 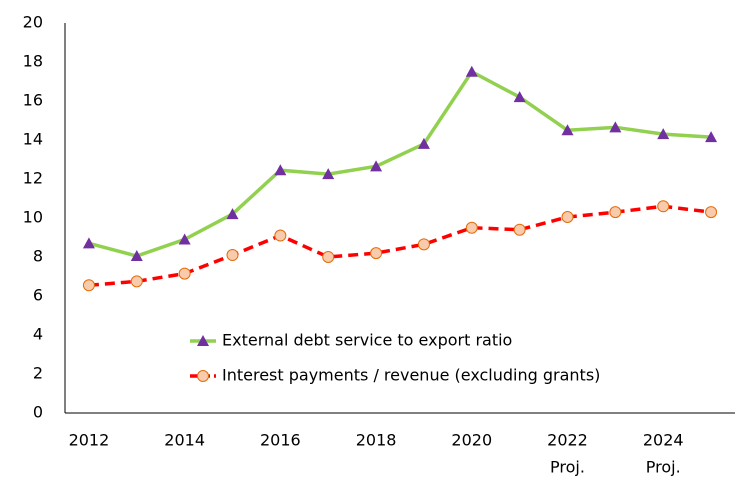 I want to click on y-tick-label: 14, so click(x=33, y=139).